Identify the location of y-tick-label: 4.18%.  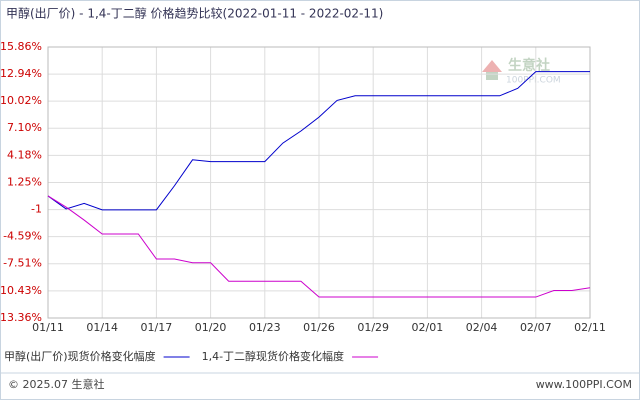
(24, 154).